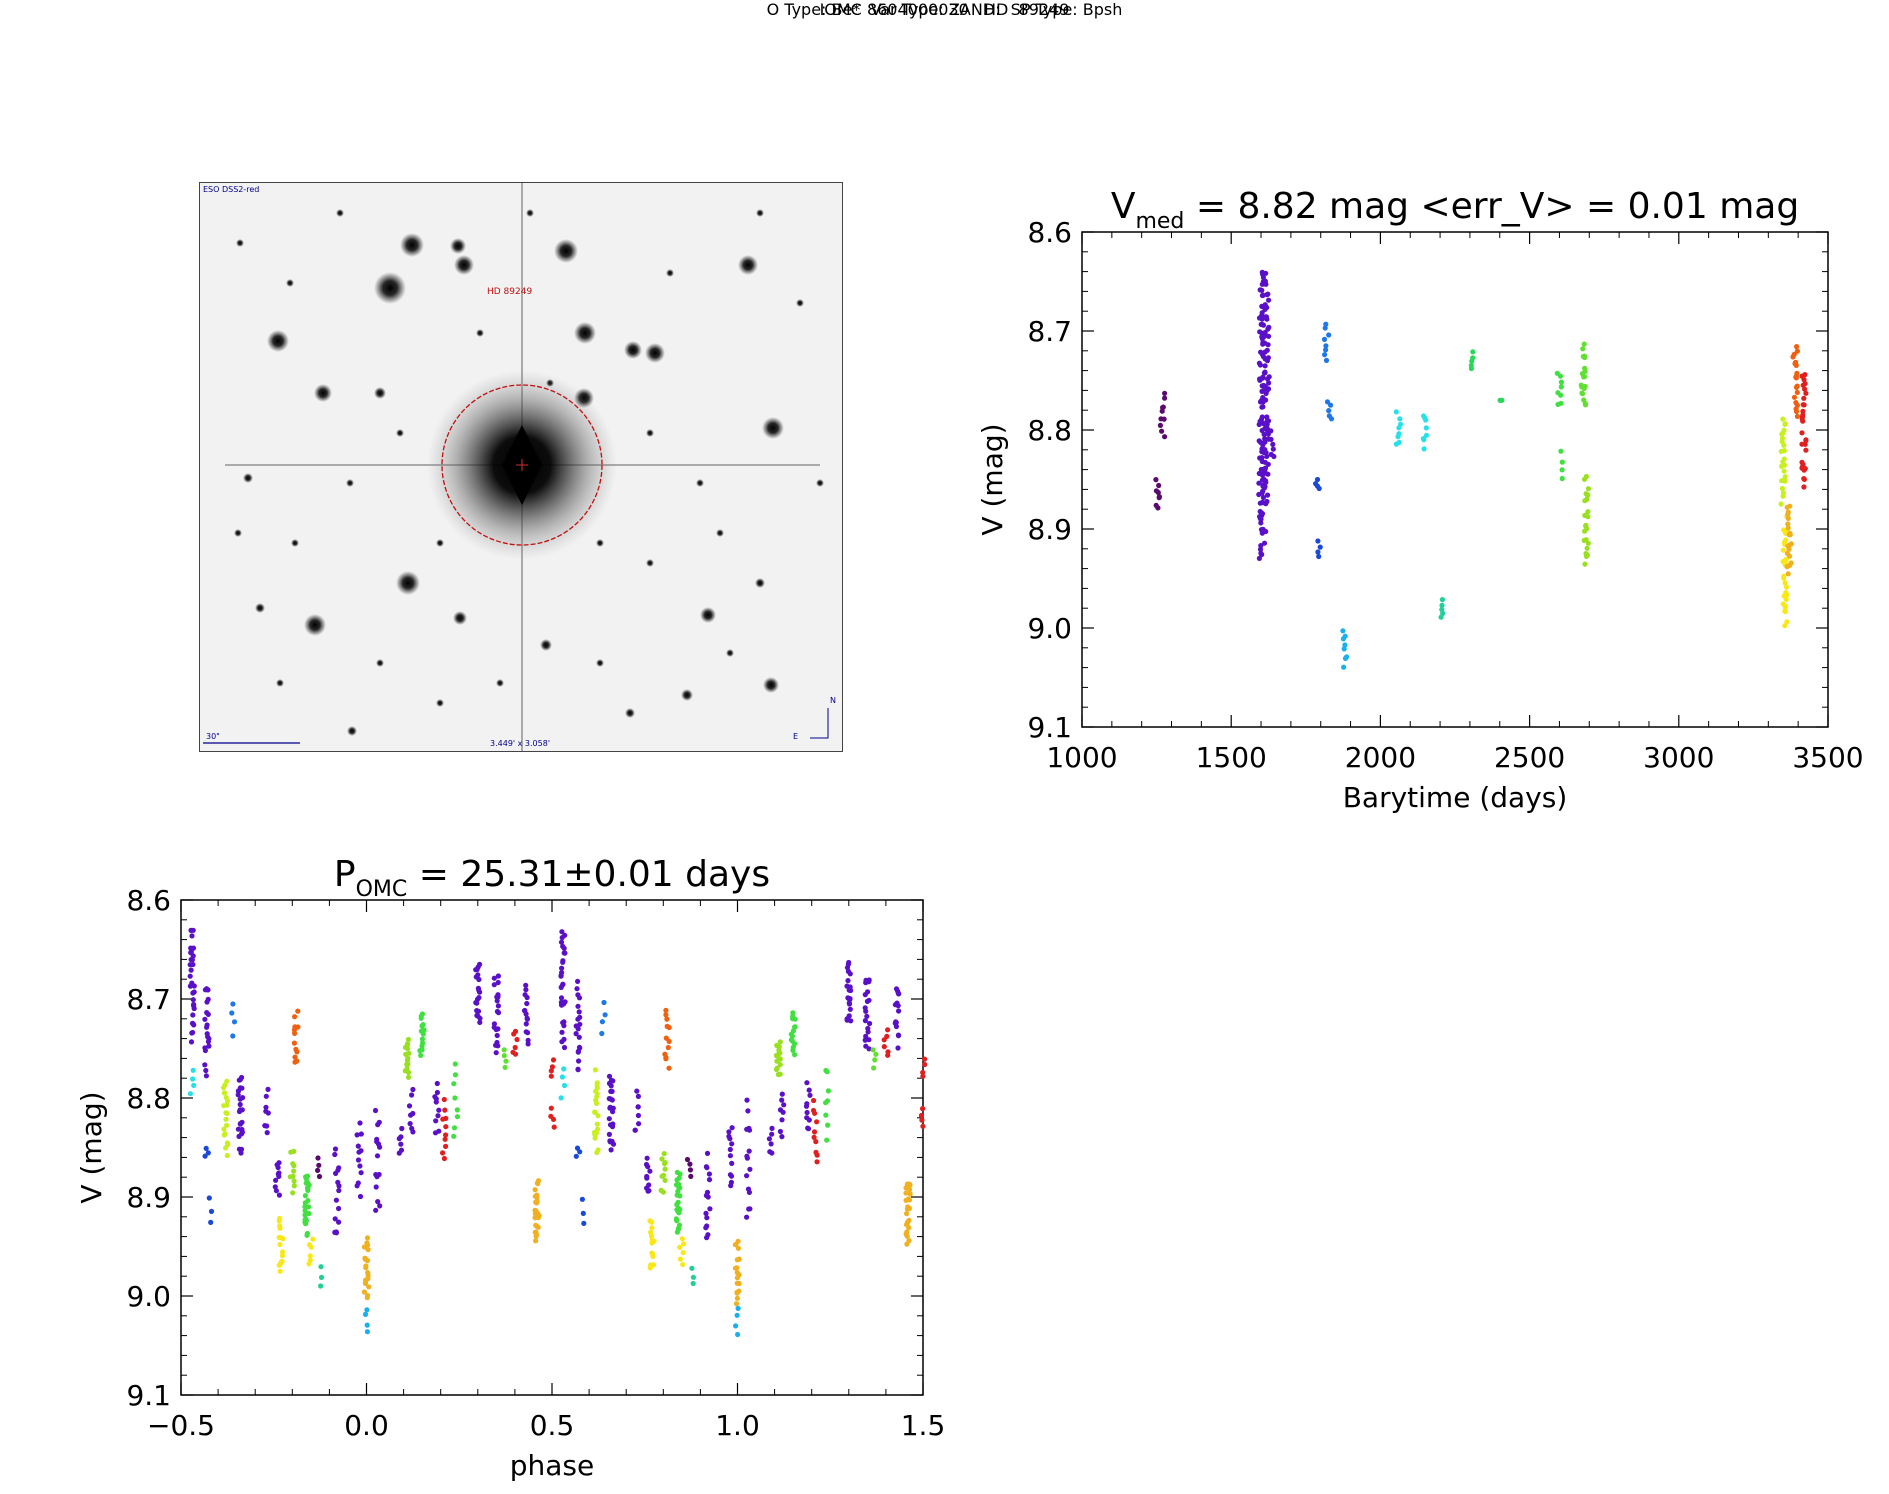 This screenshot has height=1494, width=1889. I want to click on phased-frame, so click(552, 1147).